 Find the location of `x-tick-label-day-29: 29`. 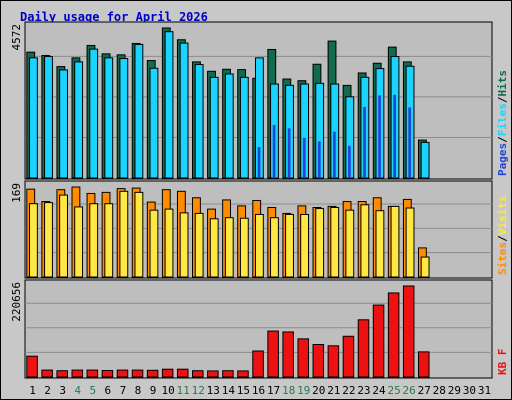

x-tick-label-day-29: 29 is located at coordinates (454, 390).